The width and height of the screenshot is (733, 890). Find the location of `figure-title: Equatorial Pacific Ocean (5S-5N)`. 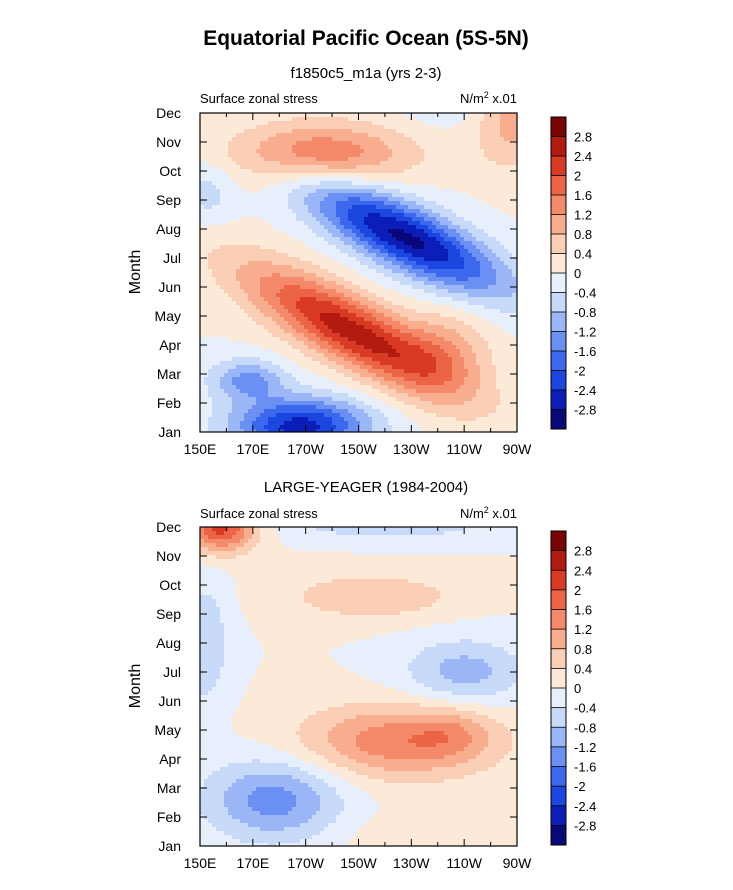

figure-title: Equatorial Pacific Ocean (5S-5N) is located at coordinates (366, 38).